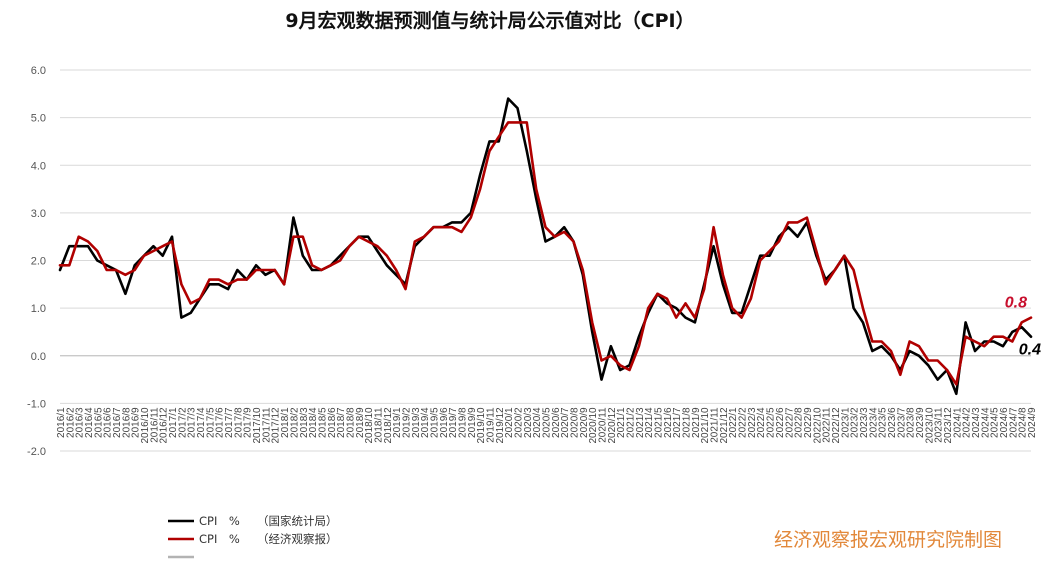 This screenshot has width=1053, height=574. What do you see at coordinates (378, 425) in the screenshot?
I see `x-tick-label: 2018/11` at bounding box center [378, 425].